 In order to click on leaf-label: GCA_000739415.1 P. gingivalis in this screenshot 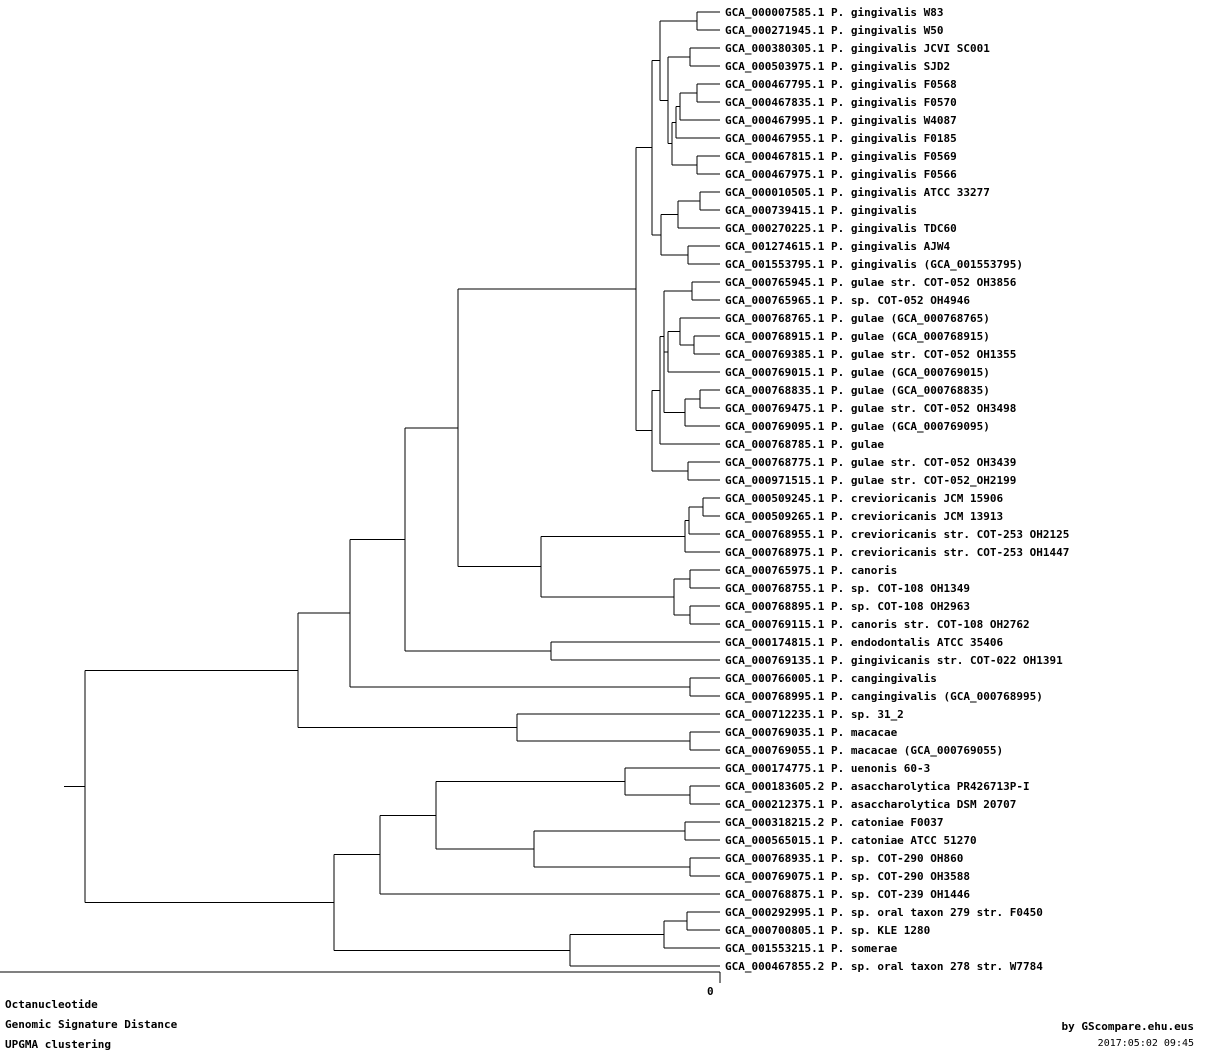, I will do `click(821, 210)`.